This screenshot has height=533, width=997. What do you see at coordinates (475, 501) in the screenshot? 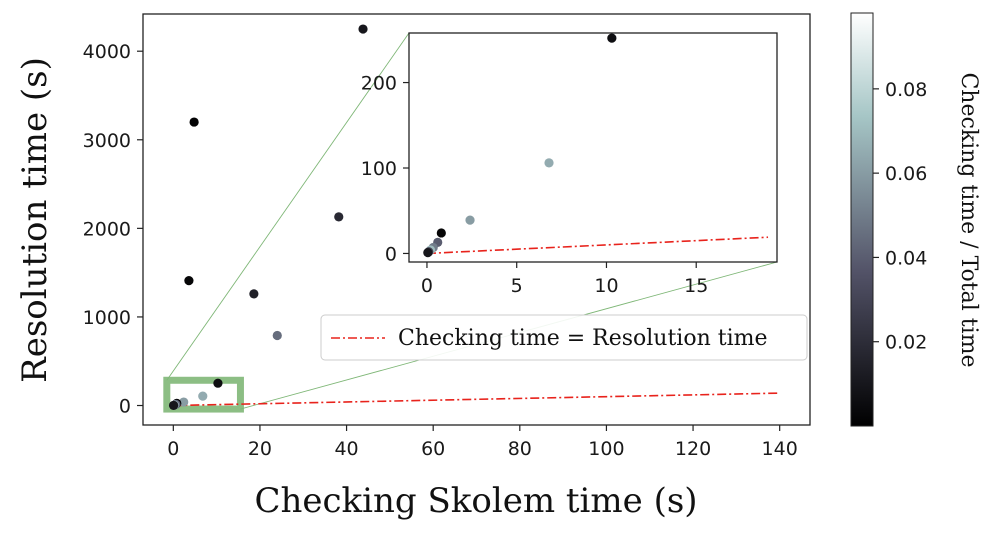
I see `x-axis-label: Checking Skolem time (s)` at bounding box center [475, 501].